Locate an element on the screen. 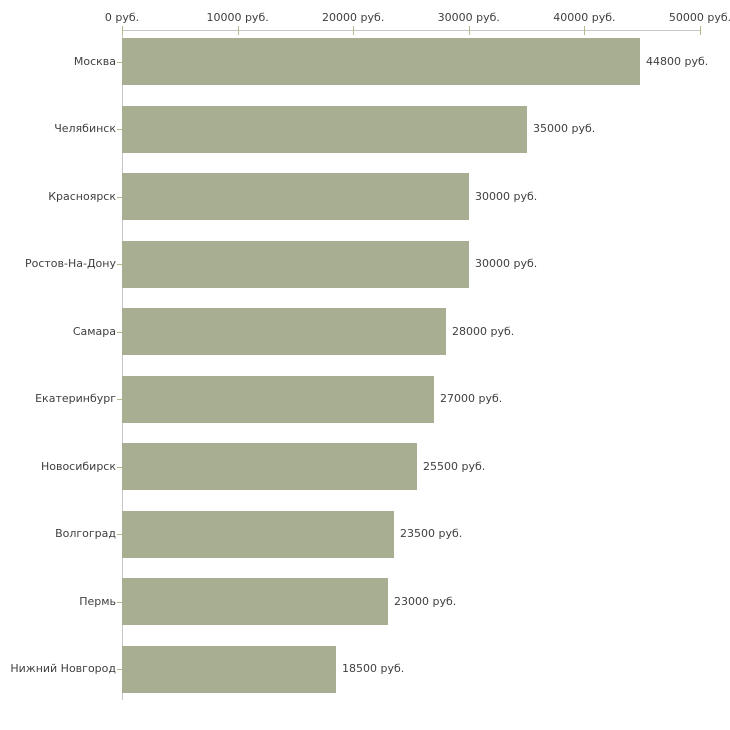  category-label: Красноярск is located at coordinates (82, 196).